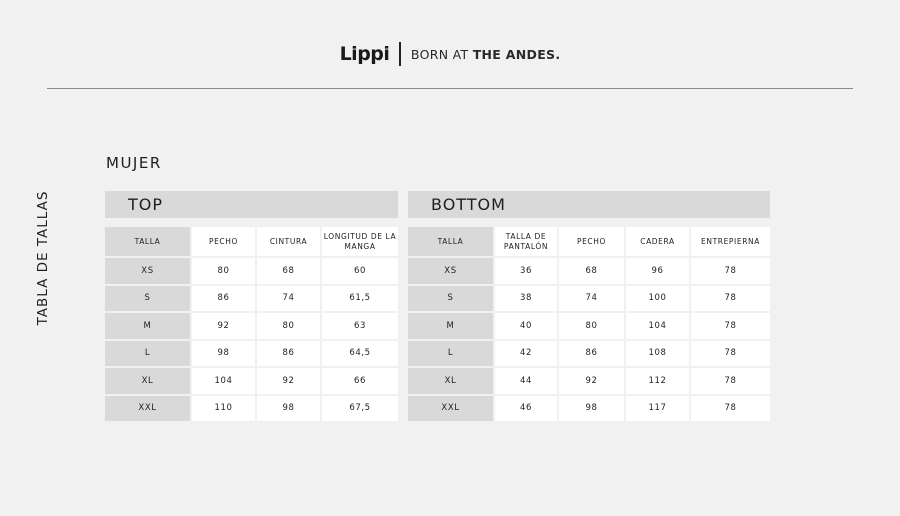  What do you see at coordinates (657, 381) in the screenshot?
I see `table-cell: 112` at bounding box center [657, 381].